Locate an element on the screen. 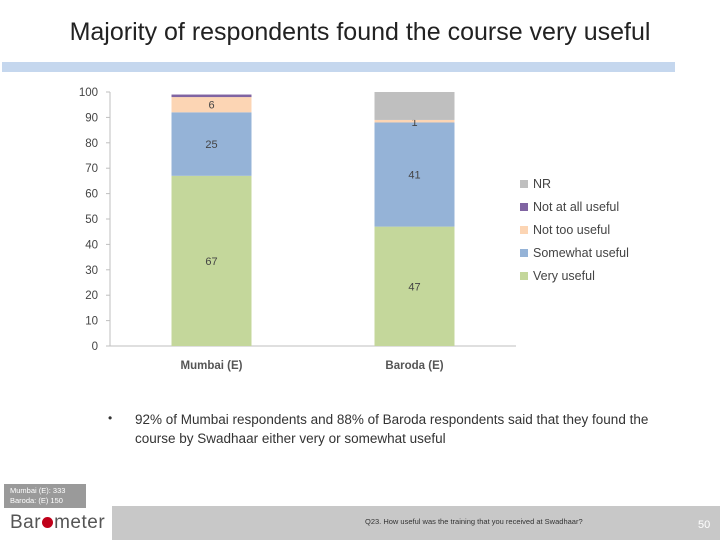  legend-label: Not too useful is located at coordinates (571, 230).